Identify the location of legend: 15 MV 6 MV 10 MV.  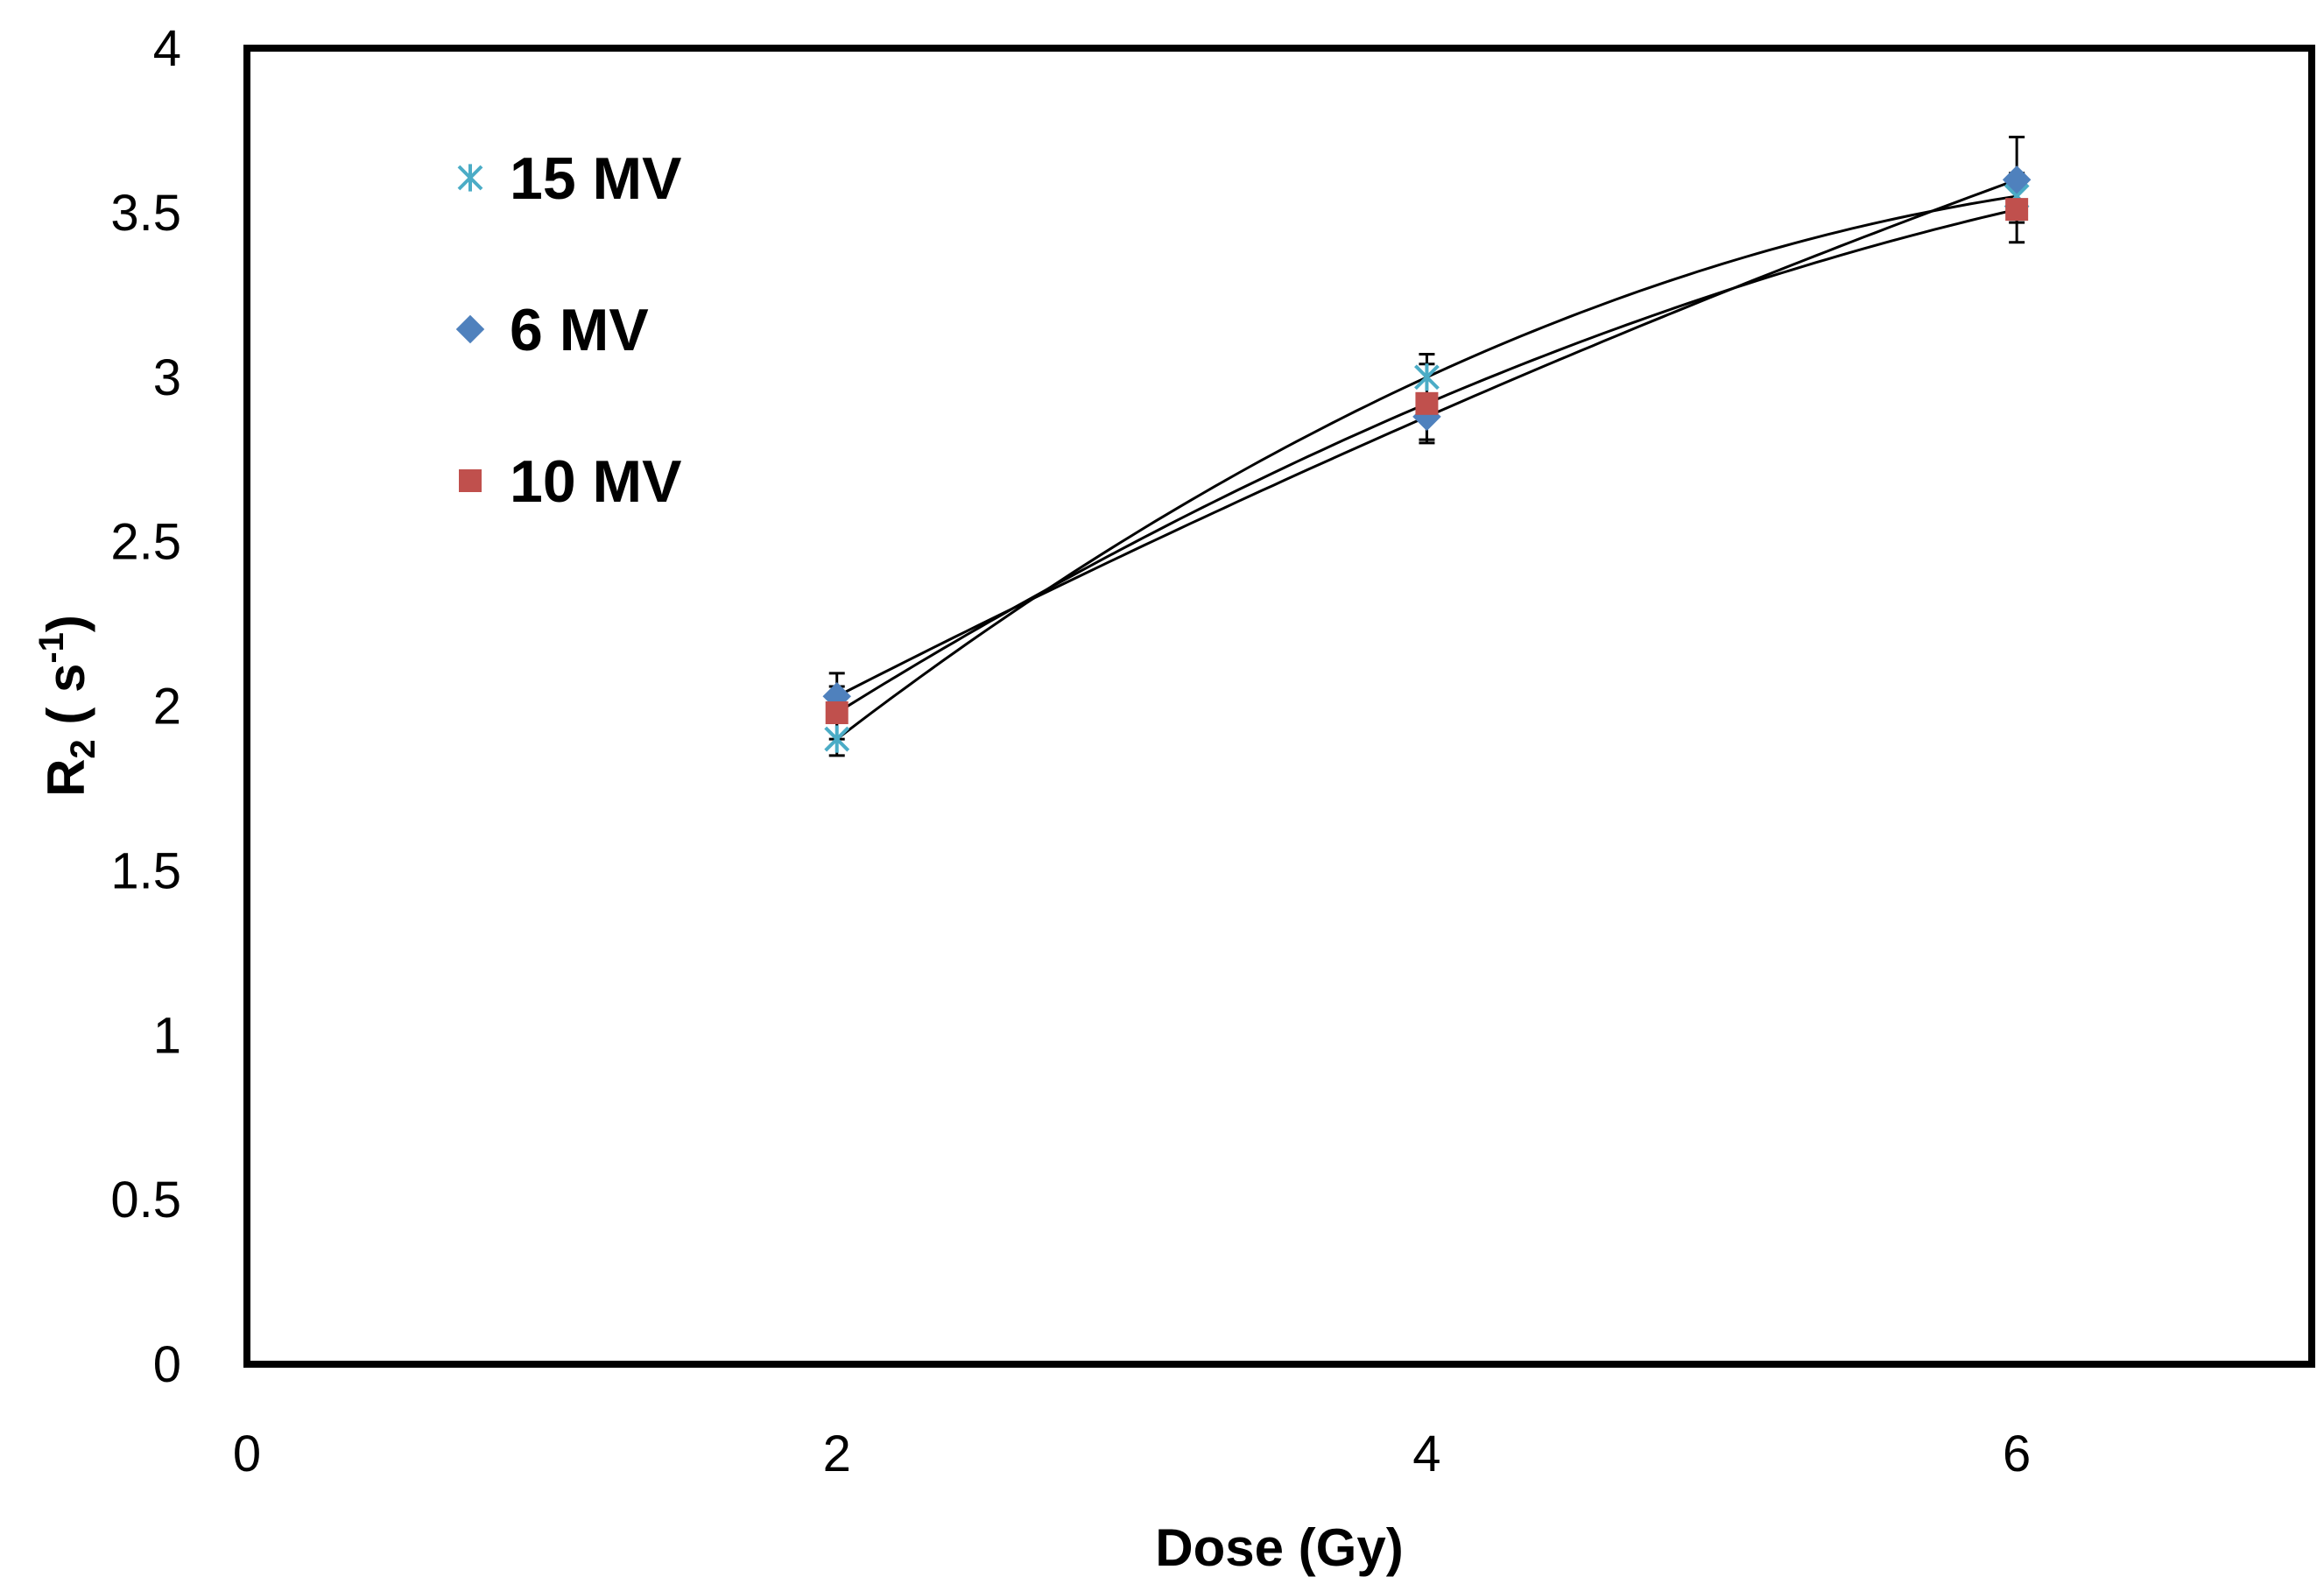
(568, 330).